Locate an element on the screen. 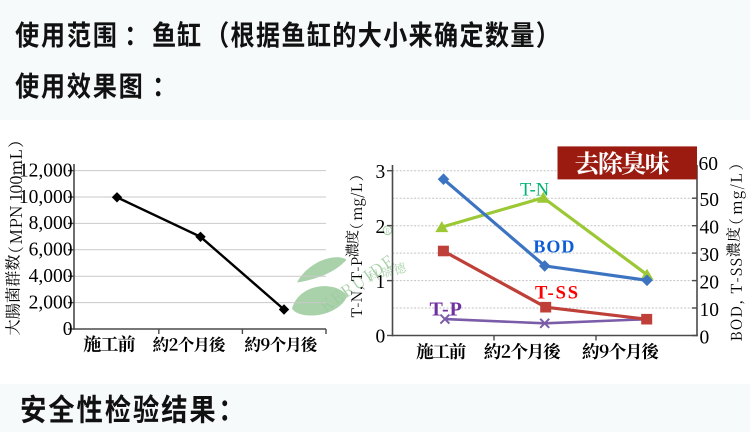 This screenshot has width=750, height=432. svg-text: T-SS is located at coordinates (557, 293).